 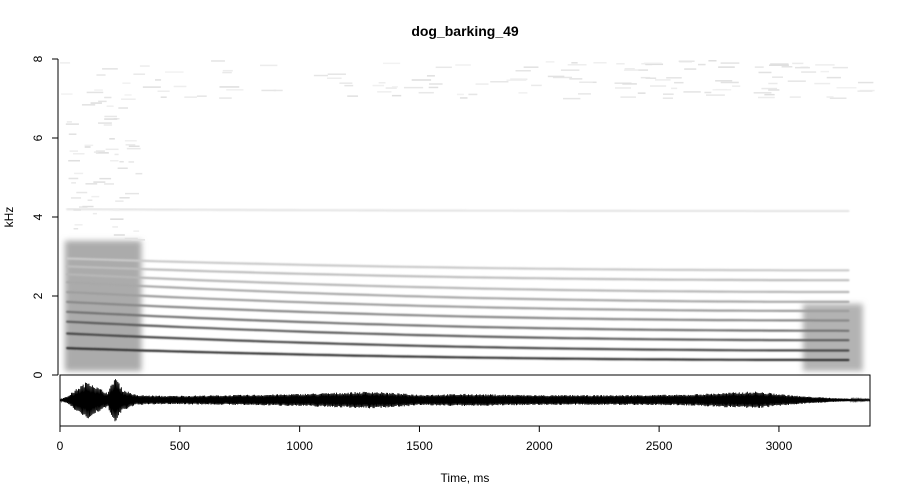 I want to click on x-tick-label: 500, so click(x=180, y=446).